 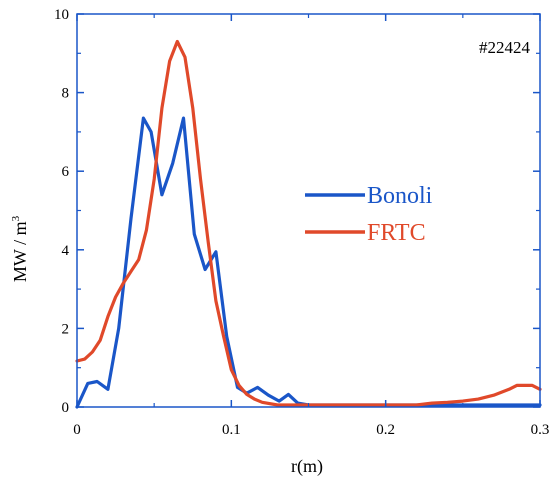 I want to click on shot-number-annotation: #22424, so click(x=505, y=47).